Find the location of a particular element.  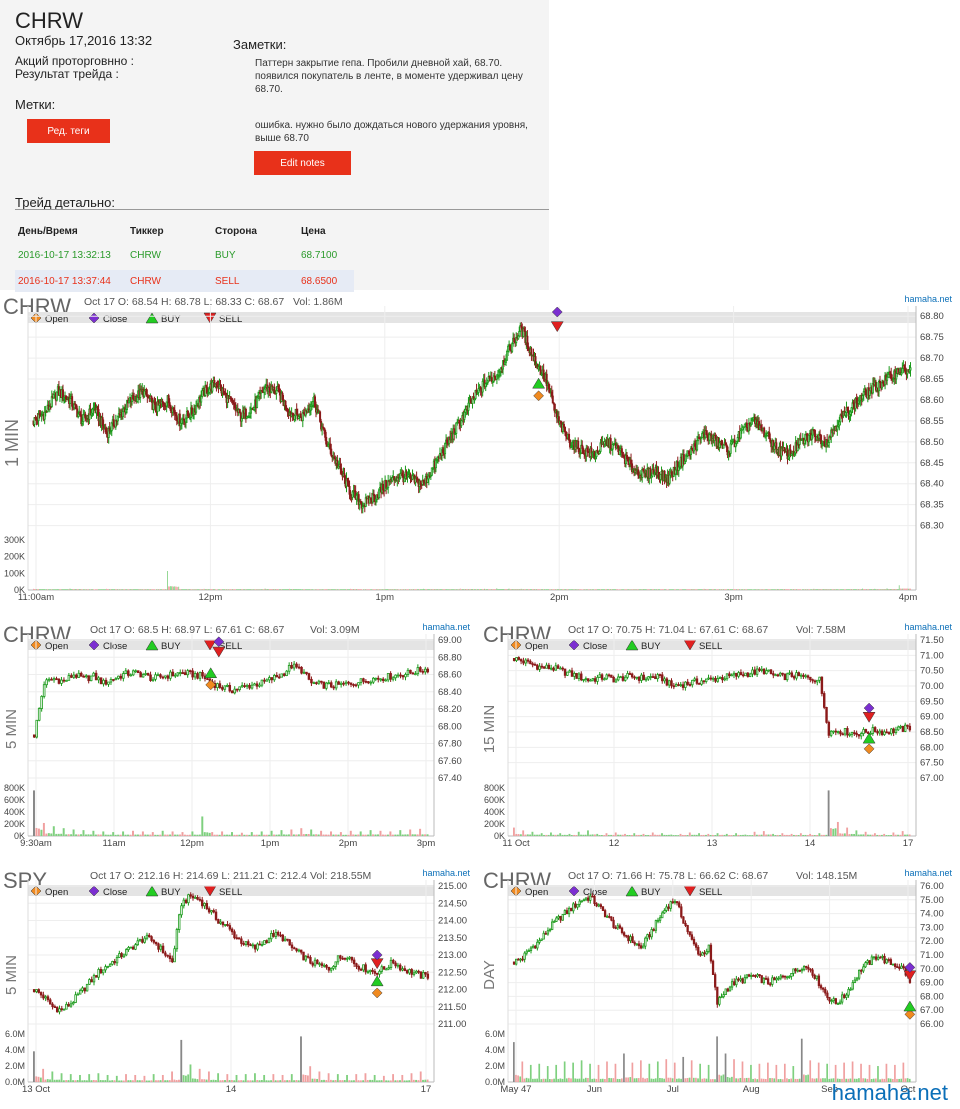

edit-notes-button: Edit notes is located at coordinates (302, 163).